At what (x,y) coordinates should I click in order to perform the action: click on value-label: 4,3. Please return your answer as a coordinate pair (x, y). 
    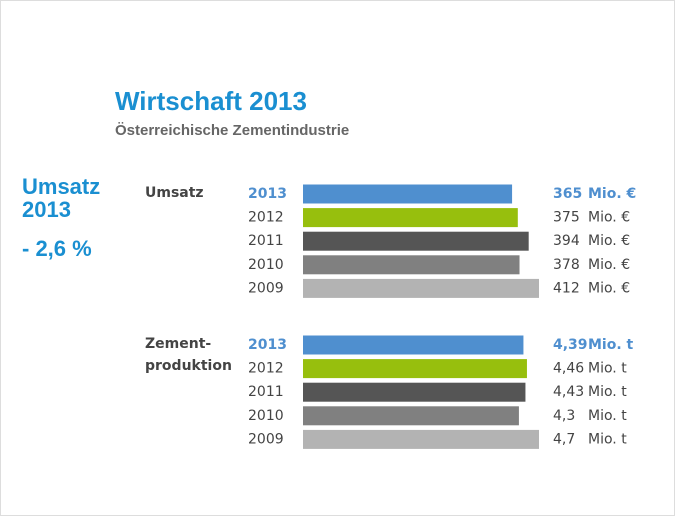
    Looking at the image, I should click on (564, 416).